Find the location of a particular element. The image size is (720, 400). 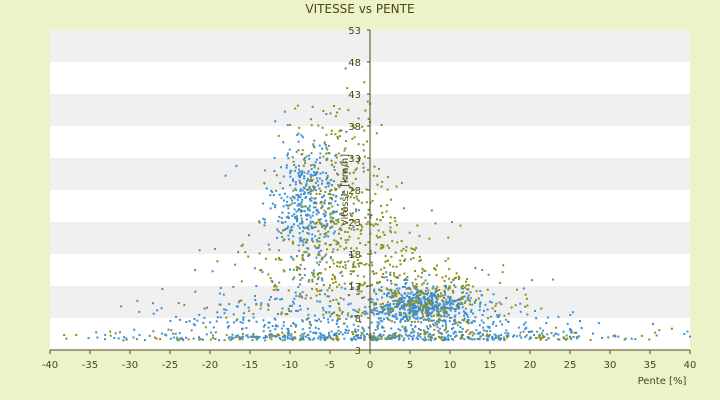

x-tick-label: -35 is located at coordinates (90, 365).